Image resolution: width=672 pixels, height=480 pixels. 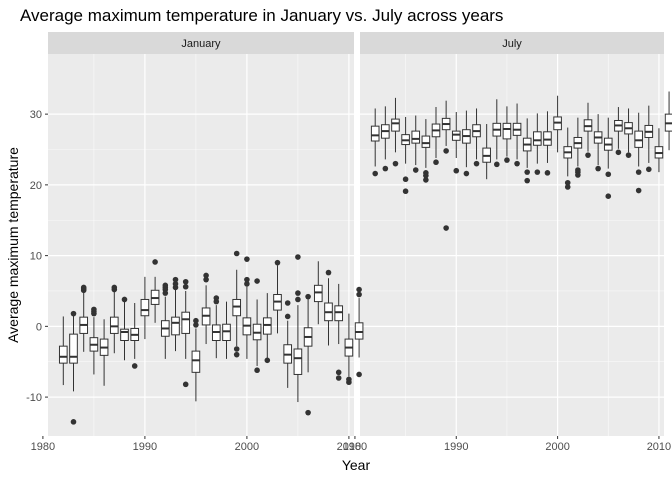 I want to click on box-january-1983, so click(x=73, y=367).